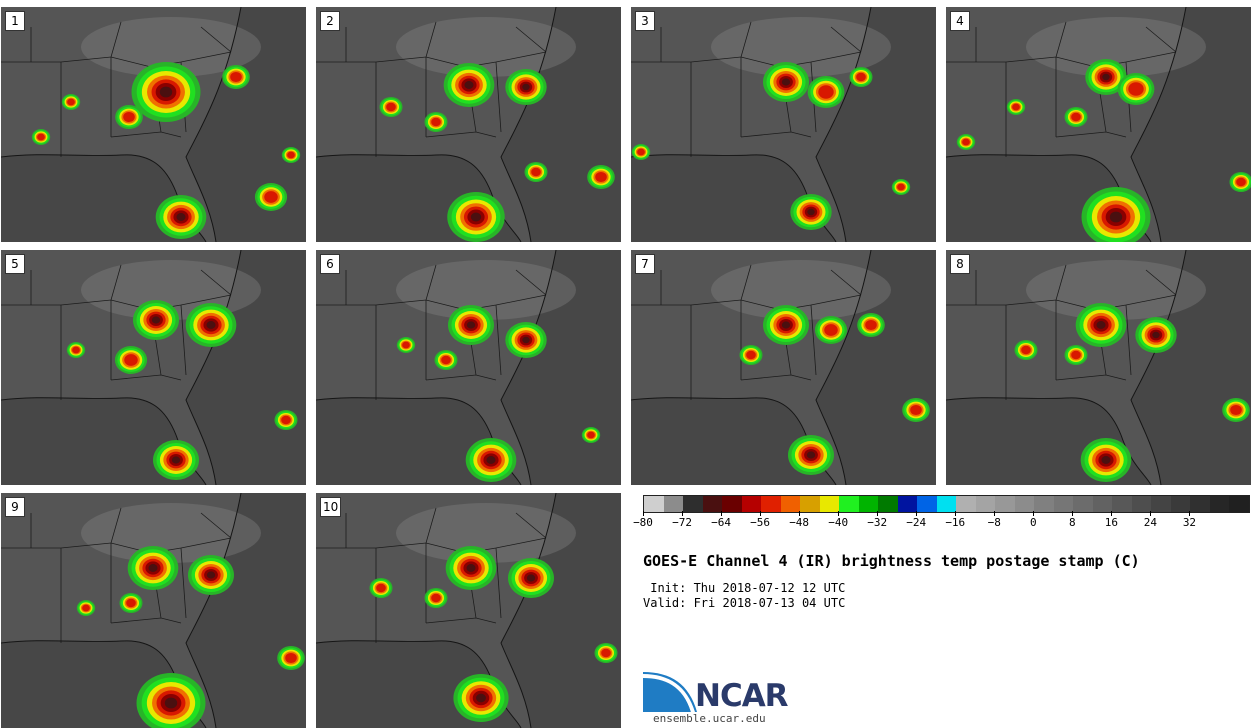 This screenshot has width=1260, height=728. What do you see at coordinates (994, 522) in the screenshot?
I see `colorbar-tick-label: −8` at bounding box center [994, 522].